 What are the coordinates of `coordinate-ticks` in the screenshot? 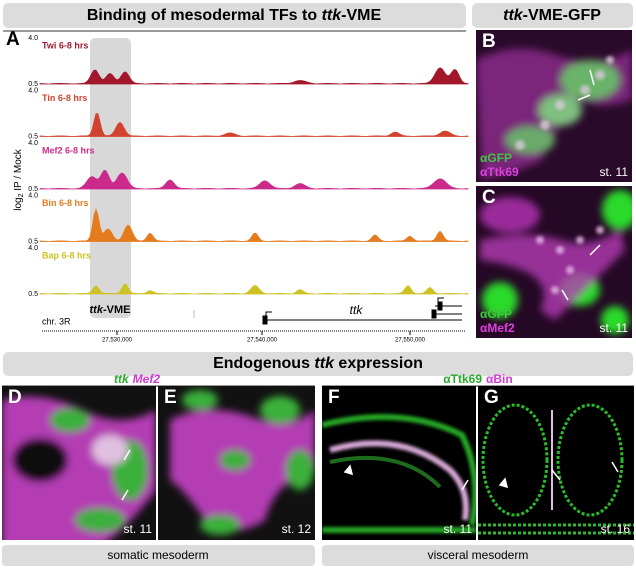 It's located at (263, 333).